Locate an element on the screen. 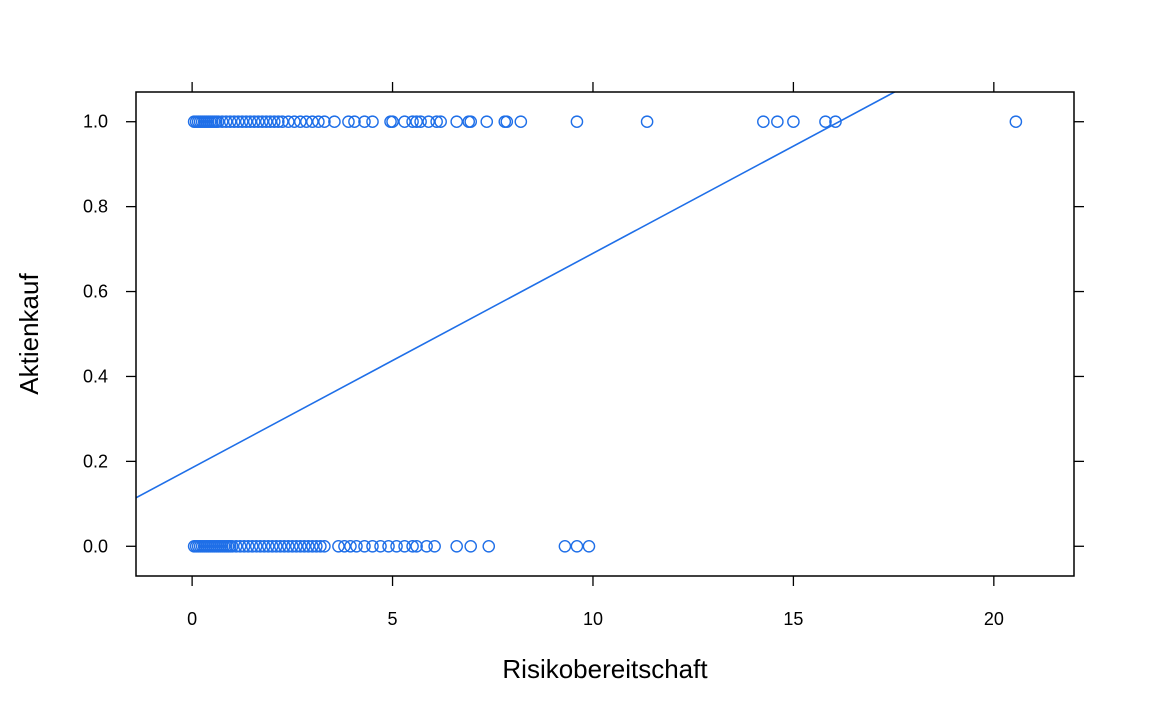  y-tick-label: 1.0 is located at coordinates (95, 122).